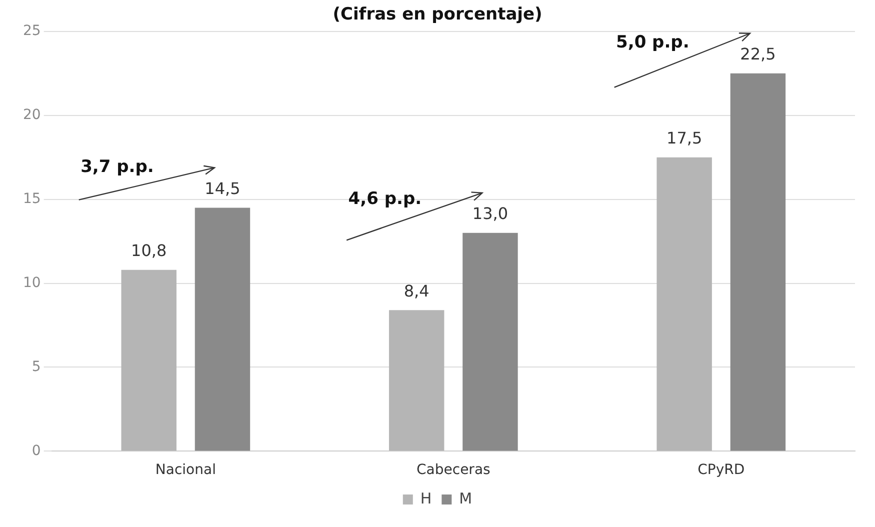  I want to click on x-tick-label: Nacional, so click(185, 470).